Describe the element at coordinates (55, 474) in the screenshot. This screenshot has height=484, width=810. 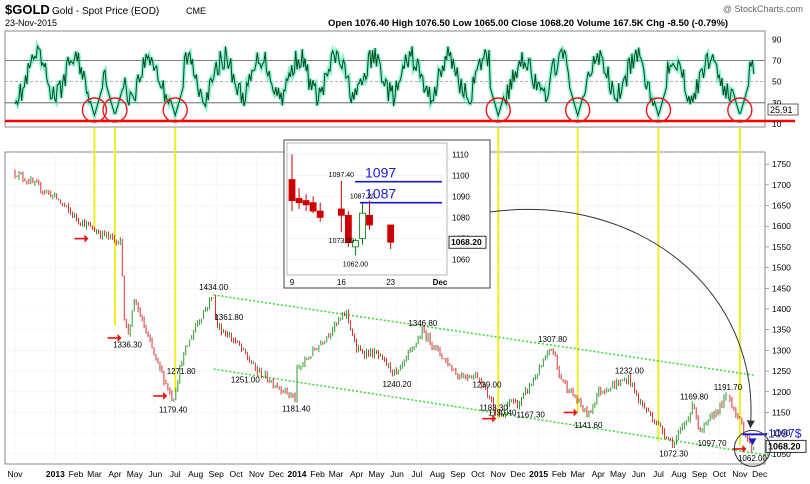
I see `time-tick-label: 2013` at that location.